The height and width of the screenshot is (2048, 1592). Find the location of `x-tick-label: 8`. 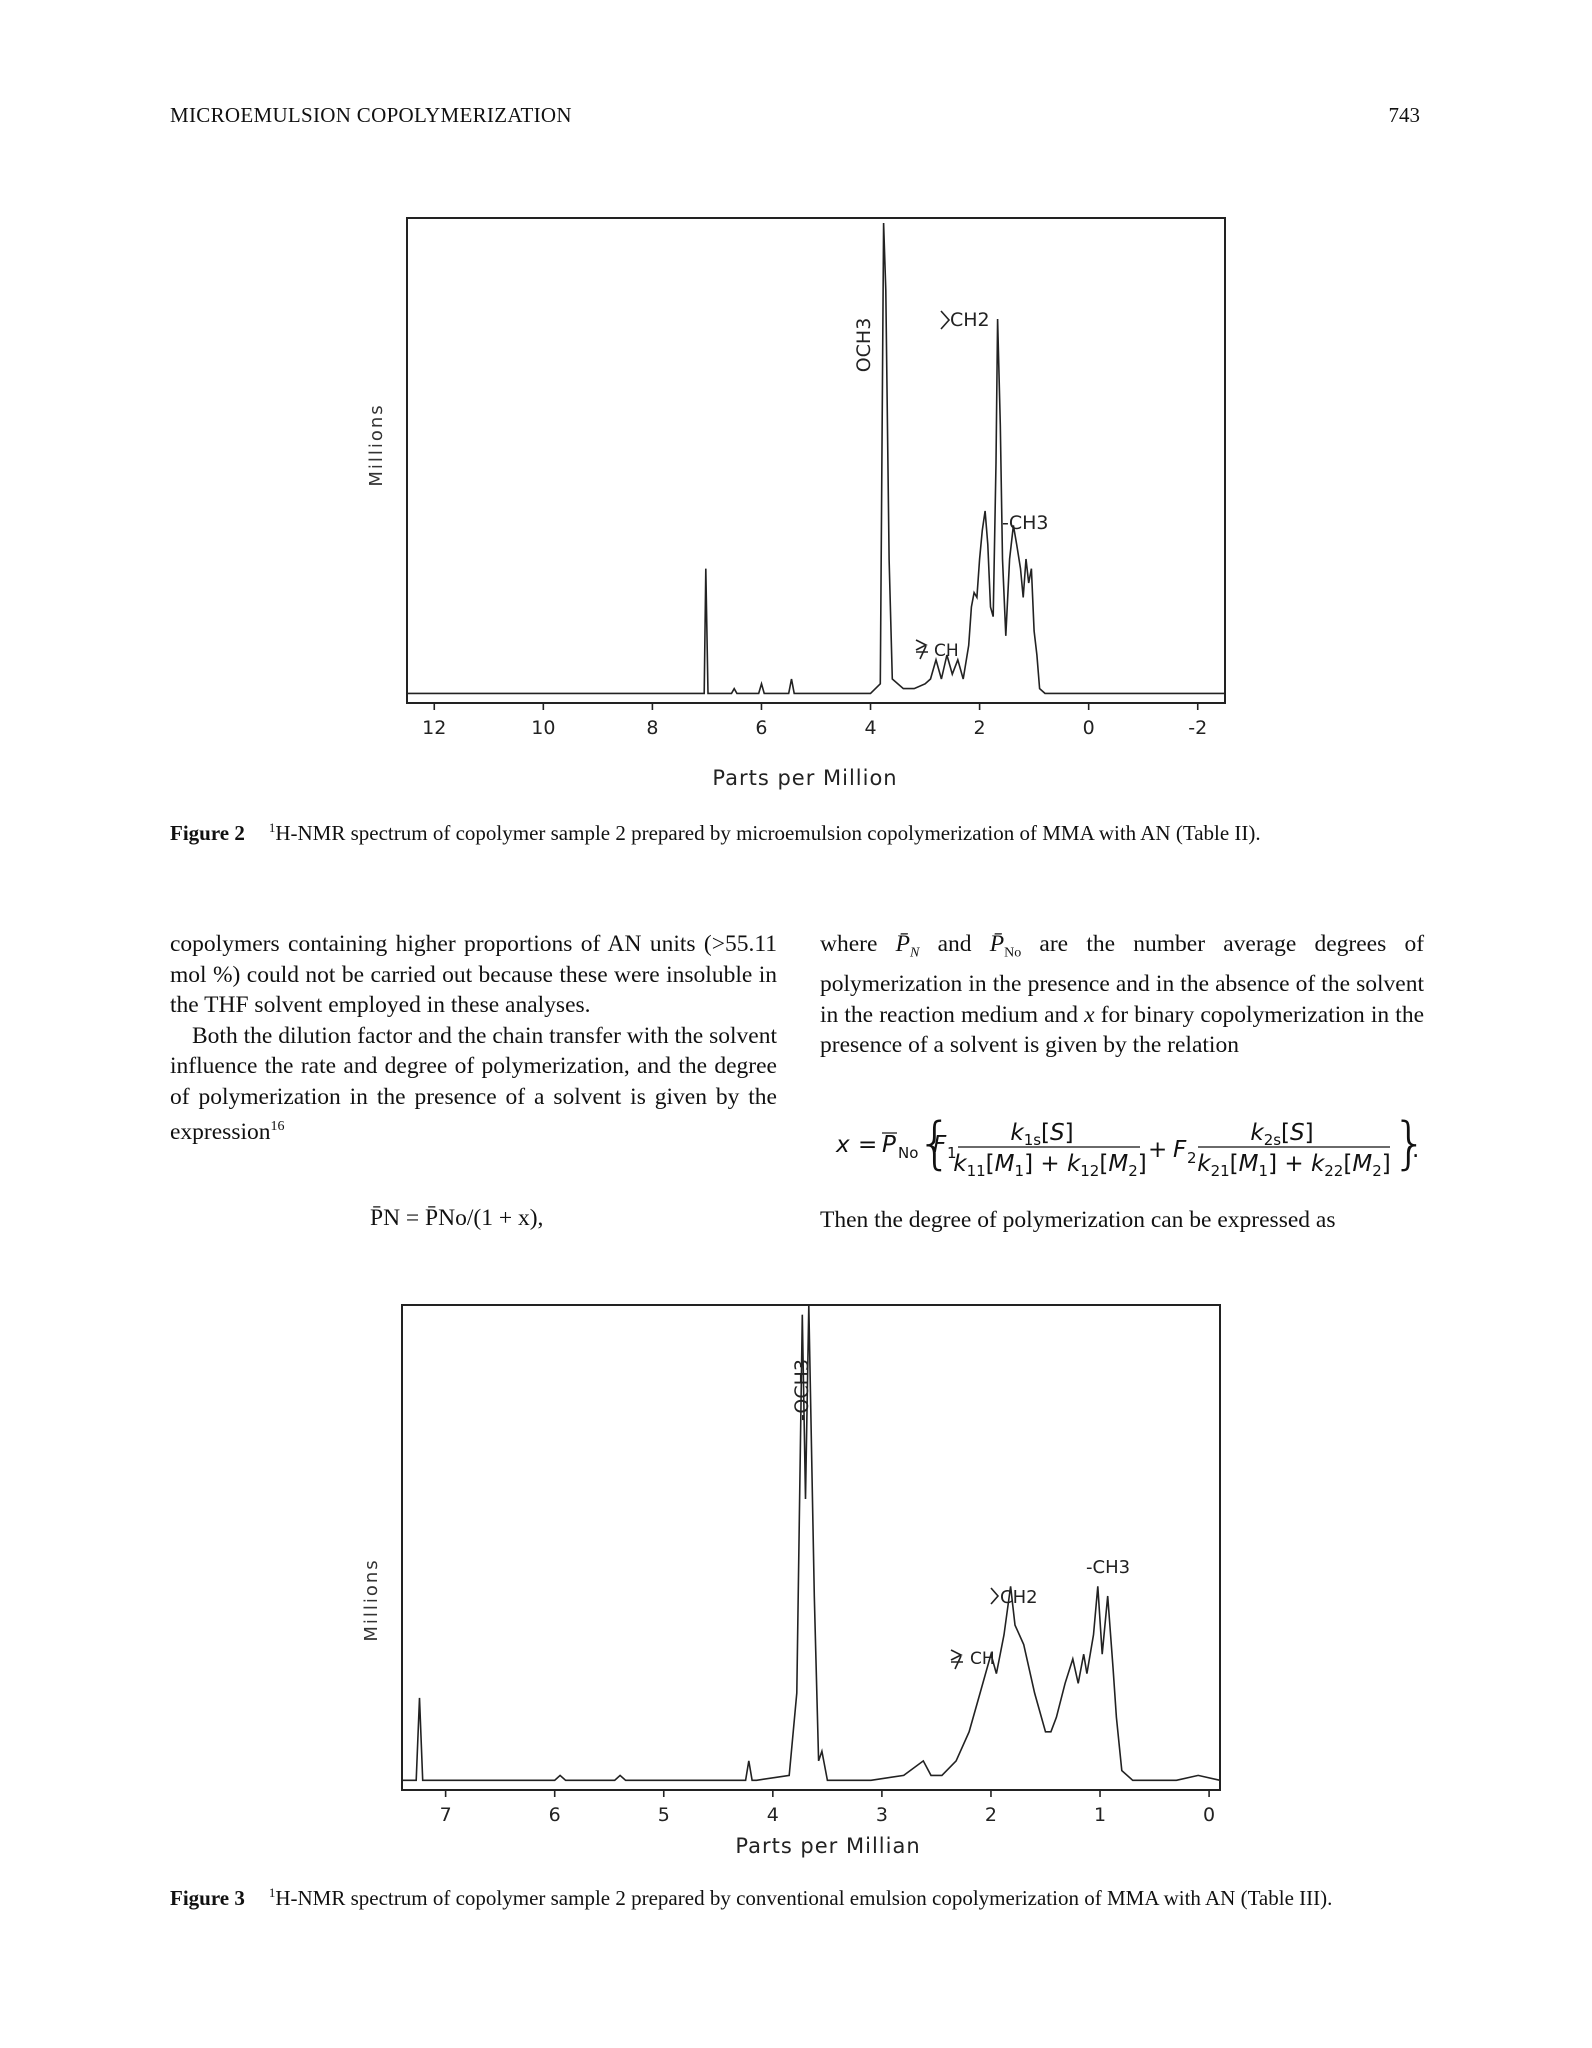

x-tick-label: 8 is located at coordinates (652, 728).